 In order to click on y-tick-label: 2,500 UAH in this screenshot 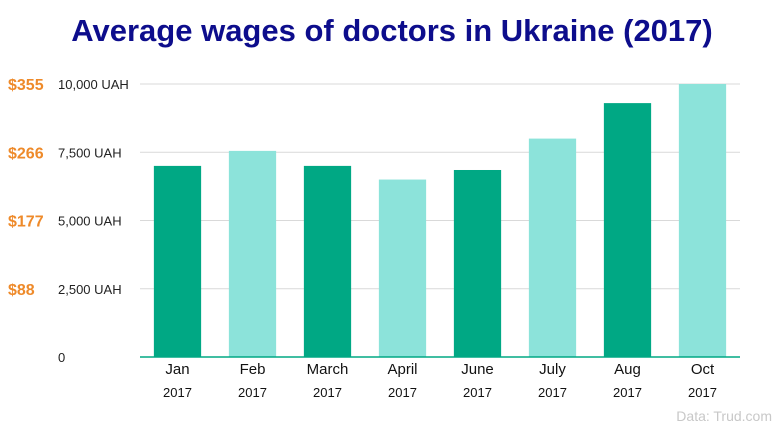, I will do `click(90, 289)`.